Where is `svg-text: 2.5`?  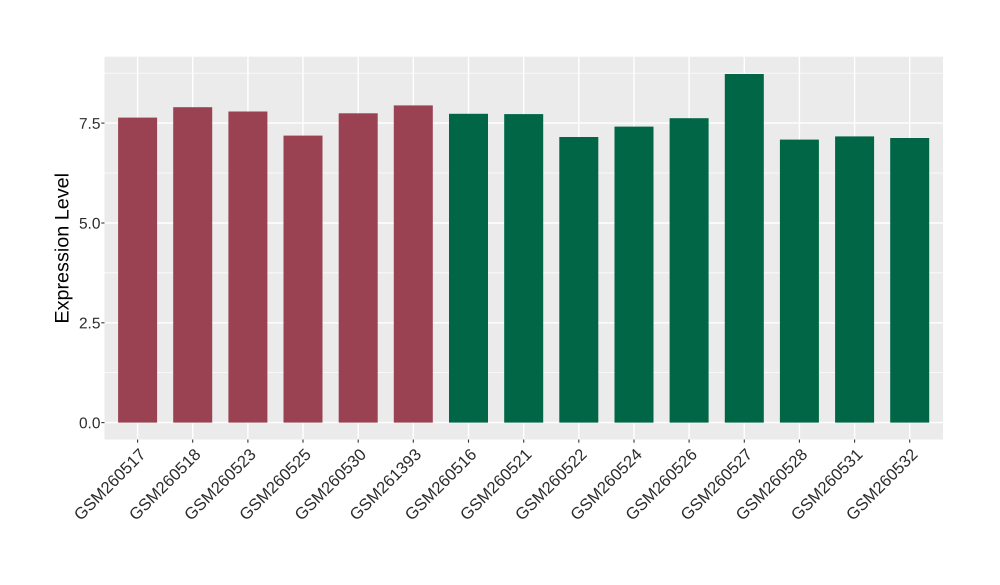
svg-text: 2.5 is located at coordinates (90, 323).